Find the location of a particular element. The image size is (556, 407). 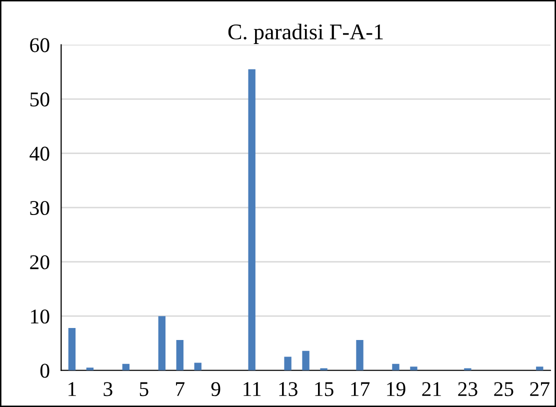

y-tick-label: 60 is located at coordinates (40, 45).